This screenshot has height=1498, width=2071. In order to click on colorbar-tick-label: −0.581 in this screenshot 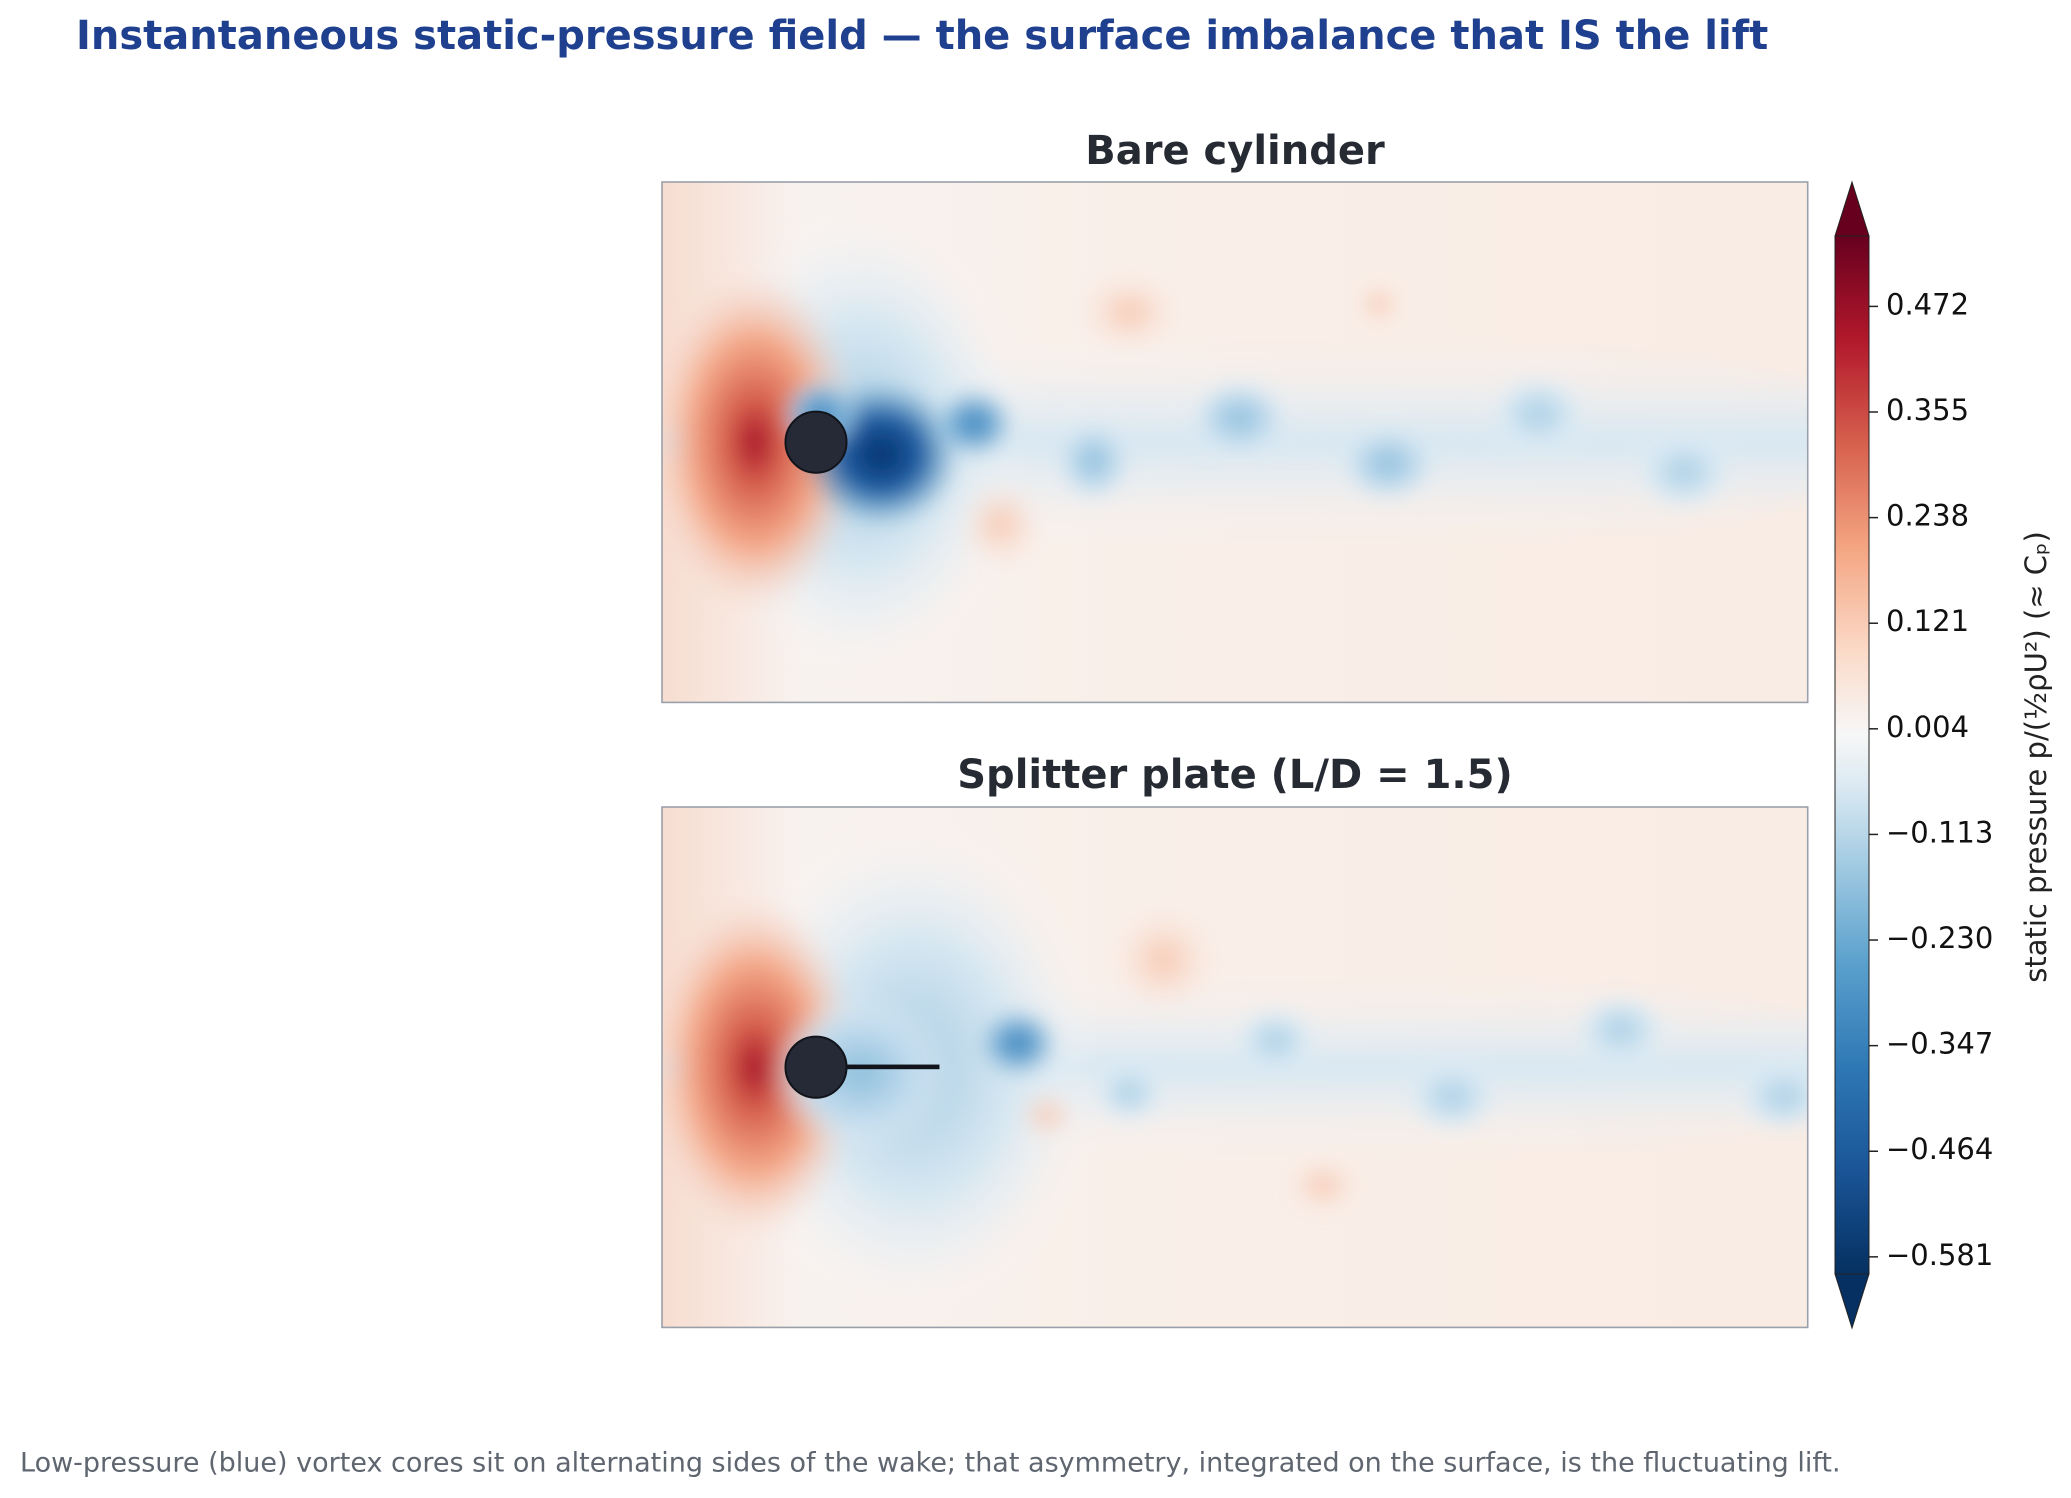, I will do `click(1939, 1255)`.